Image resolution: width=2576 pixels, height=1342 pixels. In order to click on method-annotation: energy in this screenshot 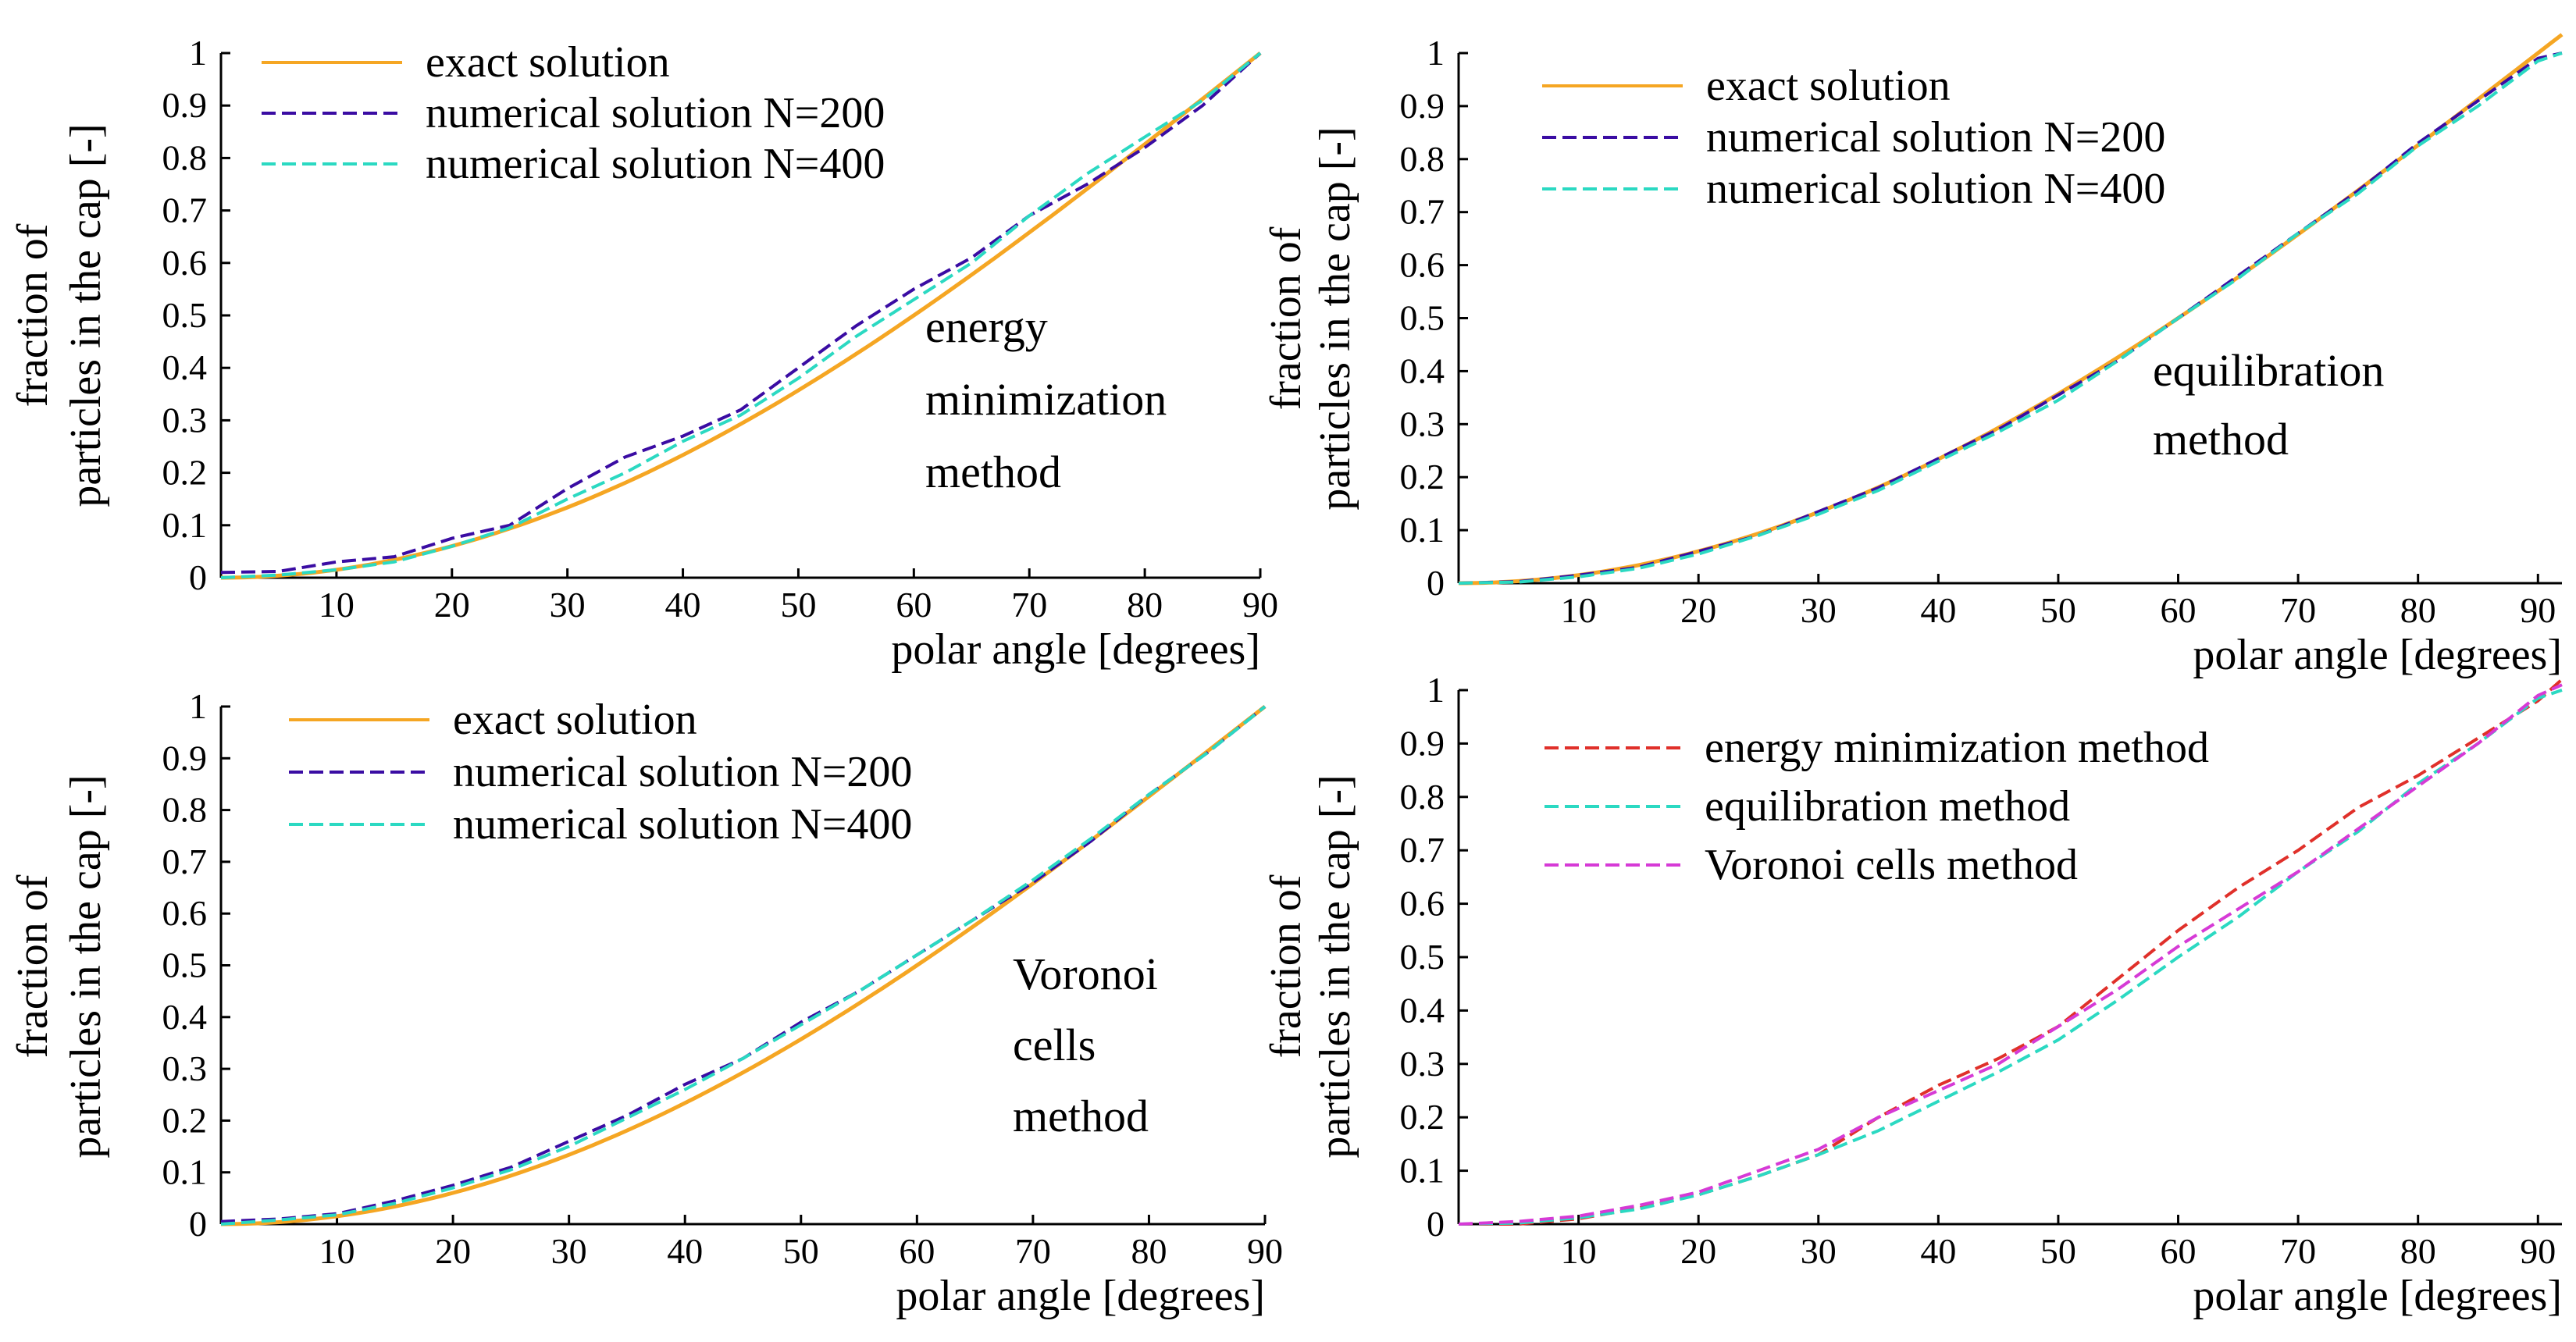, I will do `click(986, 326)`.